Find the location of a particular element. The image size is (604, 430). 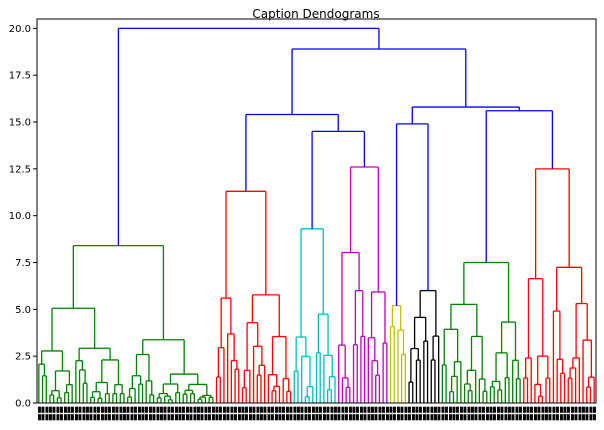

y-tick-label: 15.0 is located at coordinates (20, 123).